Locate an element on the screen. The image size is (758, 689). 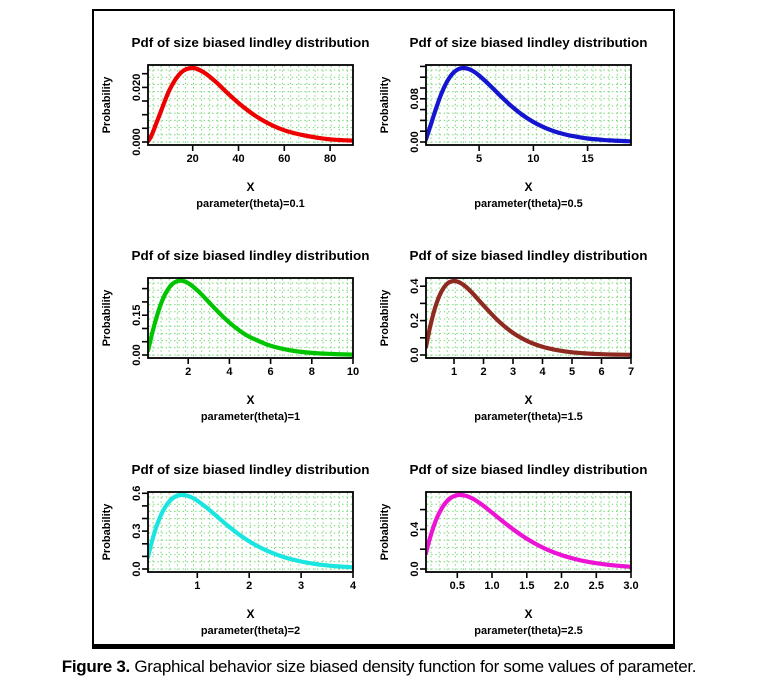
svg-text: 0.6 is located at coordinates (137, 493).